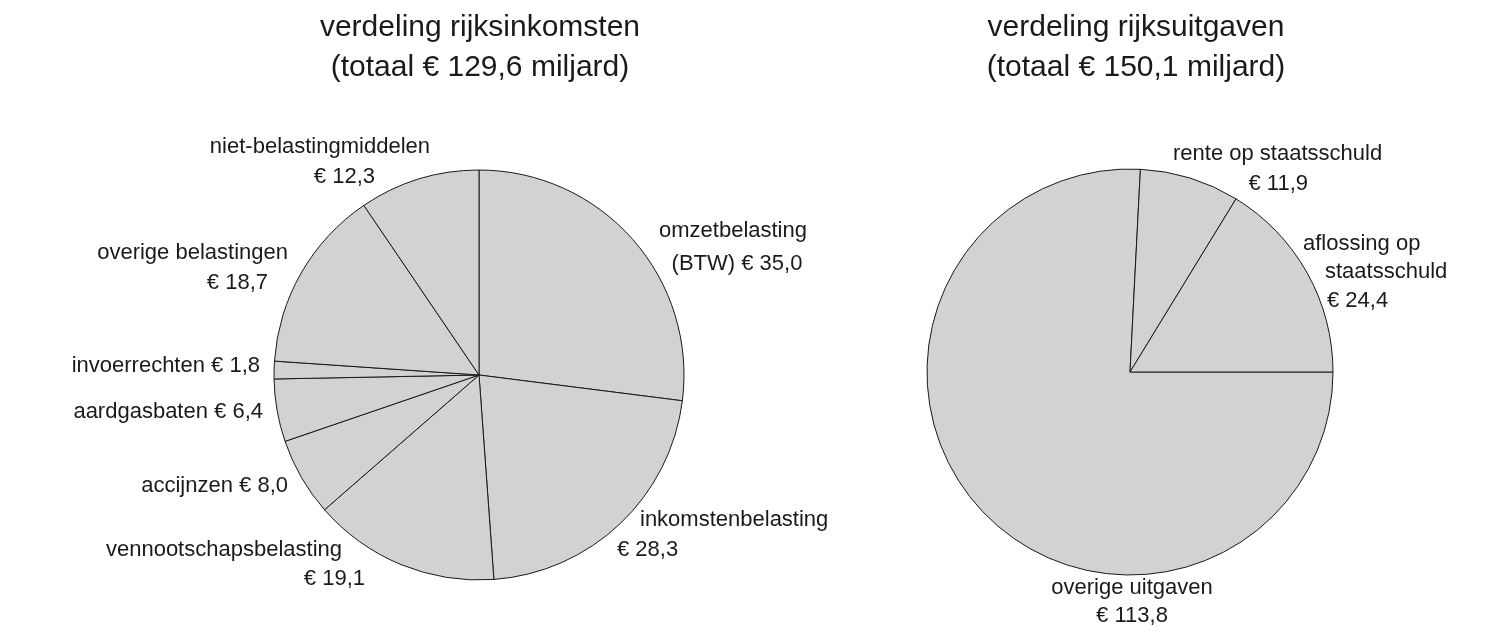 The height and width of the screenshot is (636, 1491). Describe the element at coordinates (1375, 256) in the screenshot. I see `slice-label: aflossing op staatsschuld` at that location.